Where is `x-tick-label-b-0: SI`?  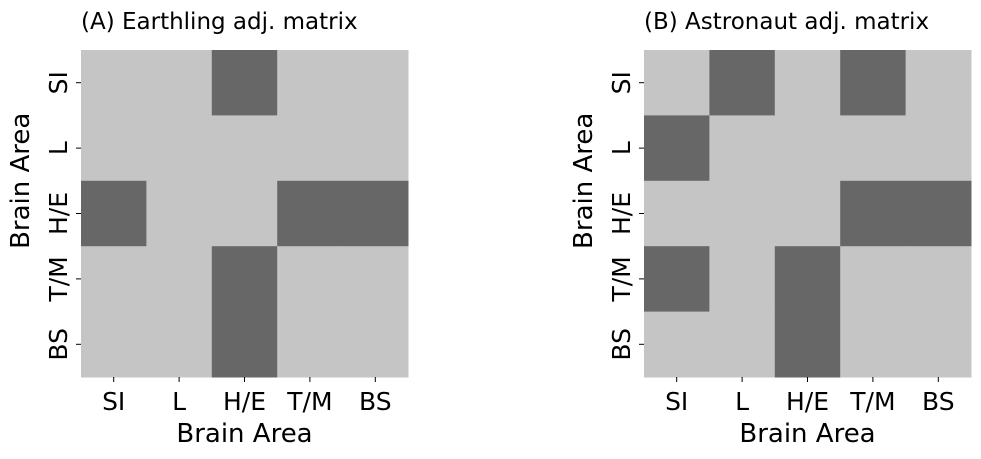 x-tick-label-b-0: SI is located at coordinates (676, 401).